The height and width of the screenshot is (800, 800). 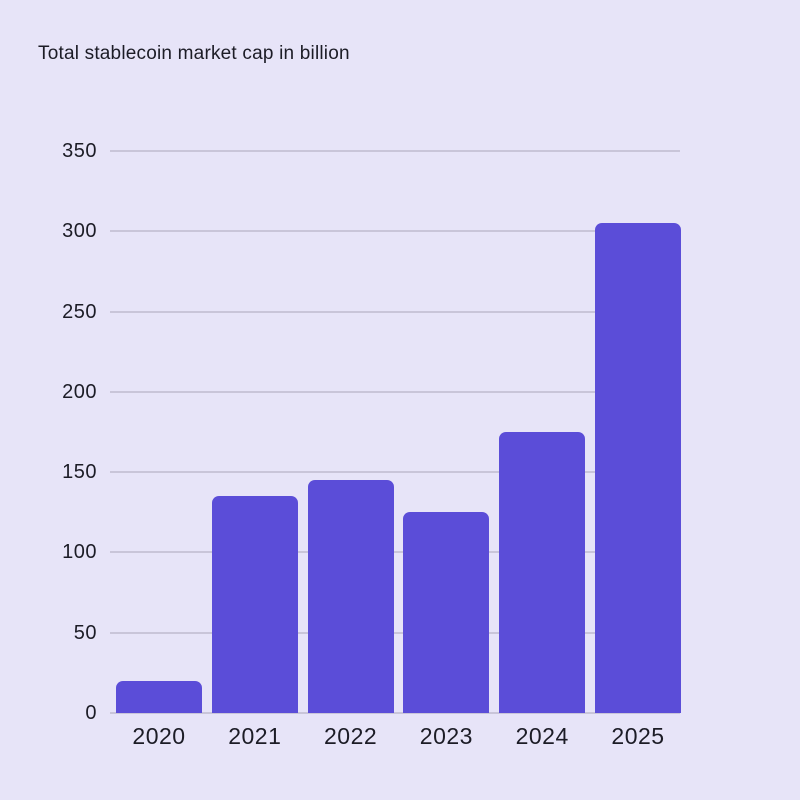 What do you see at coordinates (79, 151) in the screenshot?
I see `y-tick-label-350: 350` at bounding box center [79, 151].